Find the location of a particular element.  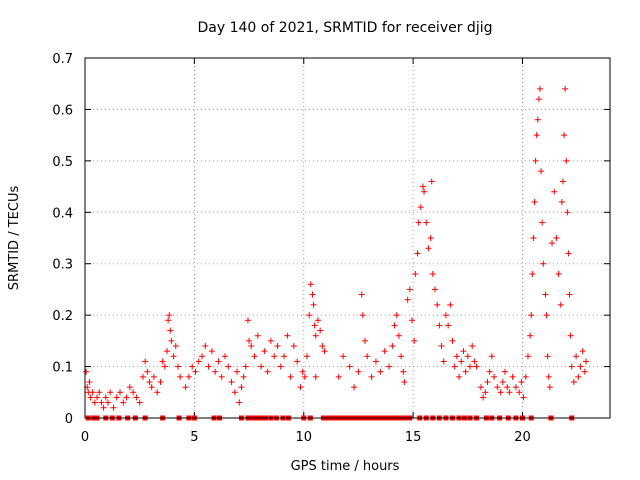

x-tick-label: 5 is located at coordinates (194, 437).